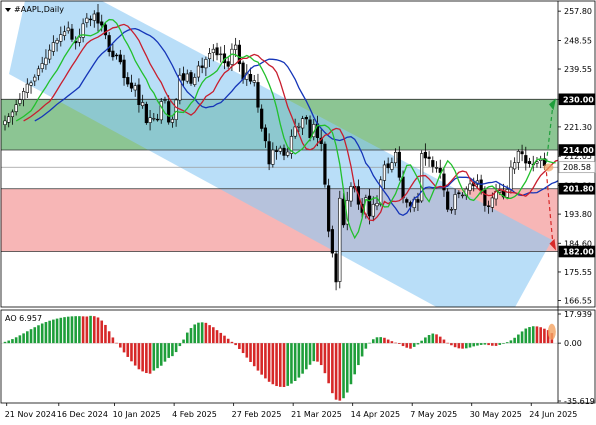  I want to click on chart-title: #AAPL,Daily, so click(39, 9).